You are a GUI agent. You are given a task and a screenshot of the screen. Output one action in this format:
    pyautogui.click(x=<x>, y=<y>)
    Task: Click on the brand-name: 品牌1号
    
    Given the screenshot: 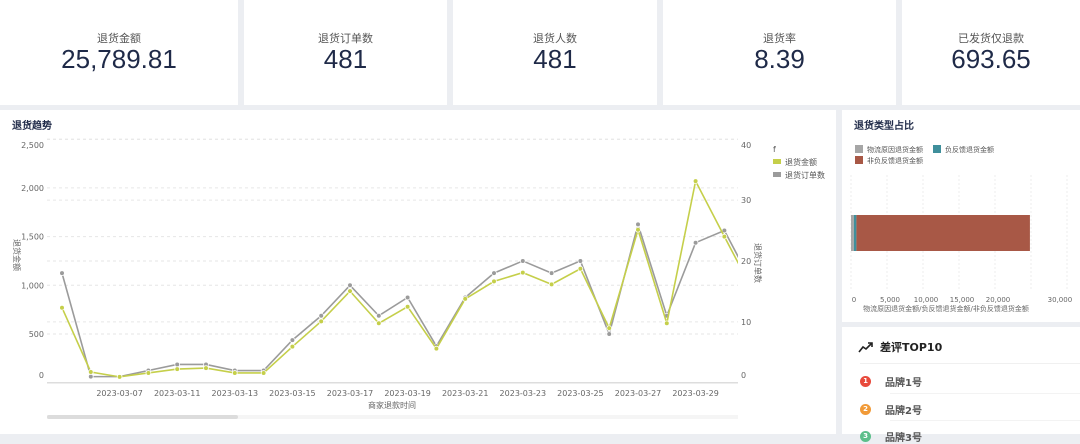 What is the action you would take?
    pyautogui.click(x=903, y=383)
    